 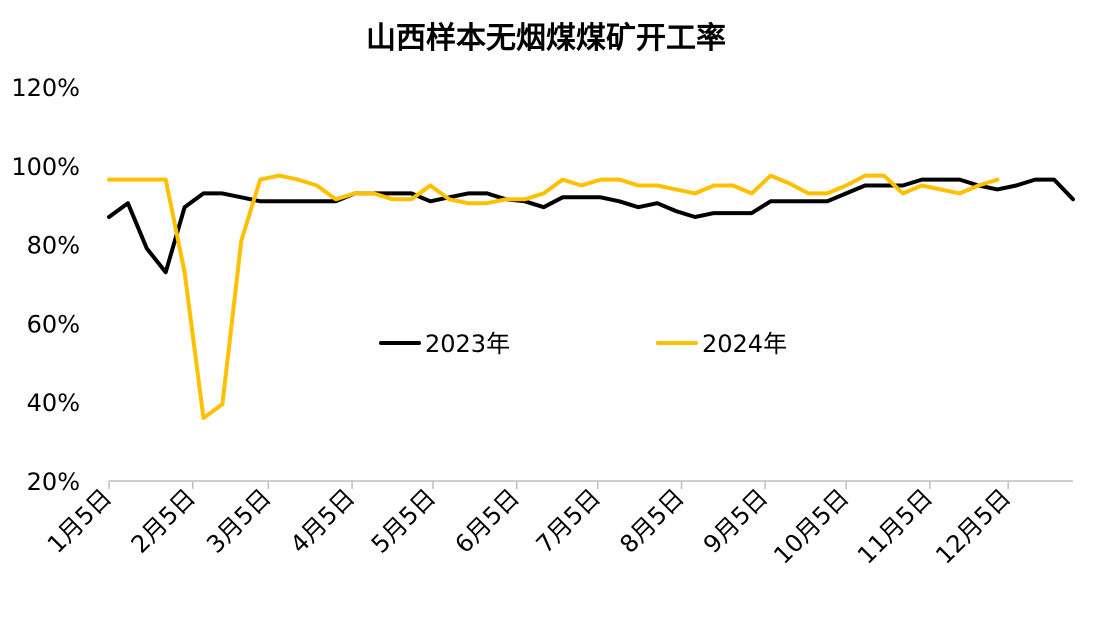 I want to click on legend: 2023年 2024年, so click(x=583, y=344).